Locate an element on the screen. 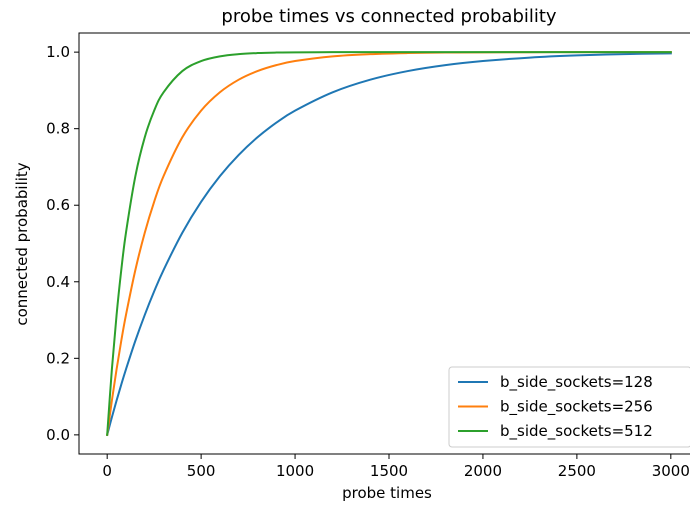  x-tick-label: 0 is located at coordinates (107, 471).